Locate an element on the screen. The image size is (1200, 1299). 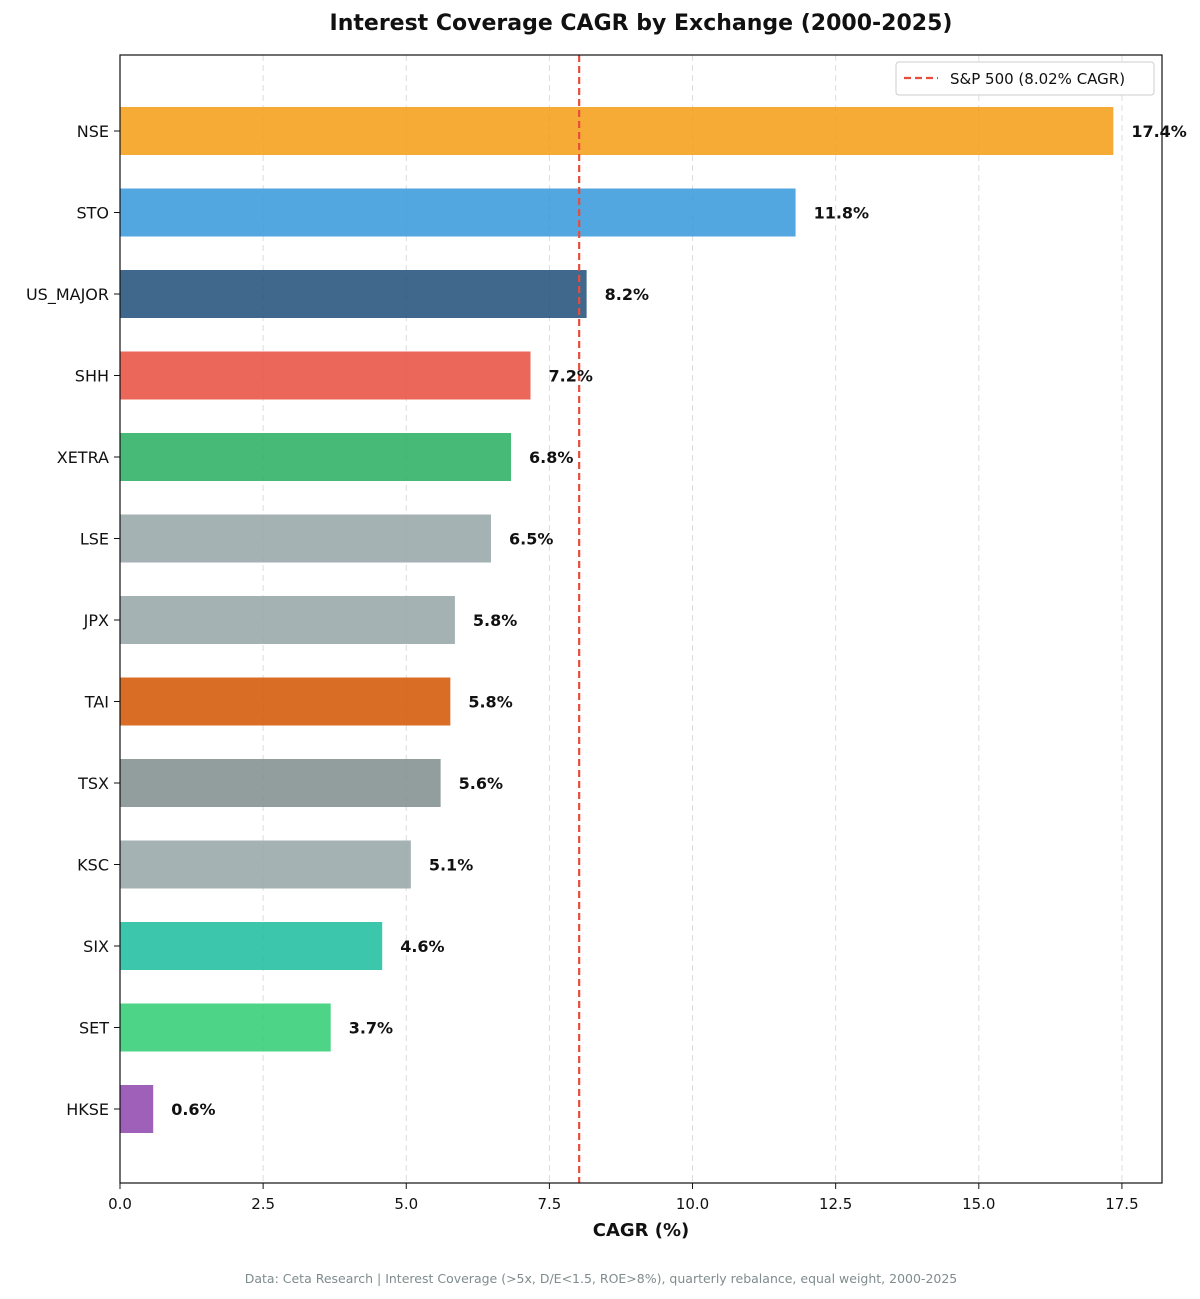
bar-tsx is located at coordinates (280, 783).